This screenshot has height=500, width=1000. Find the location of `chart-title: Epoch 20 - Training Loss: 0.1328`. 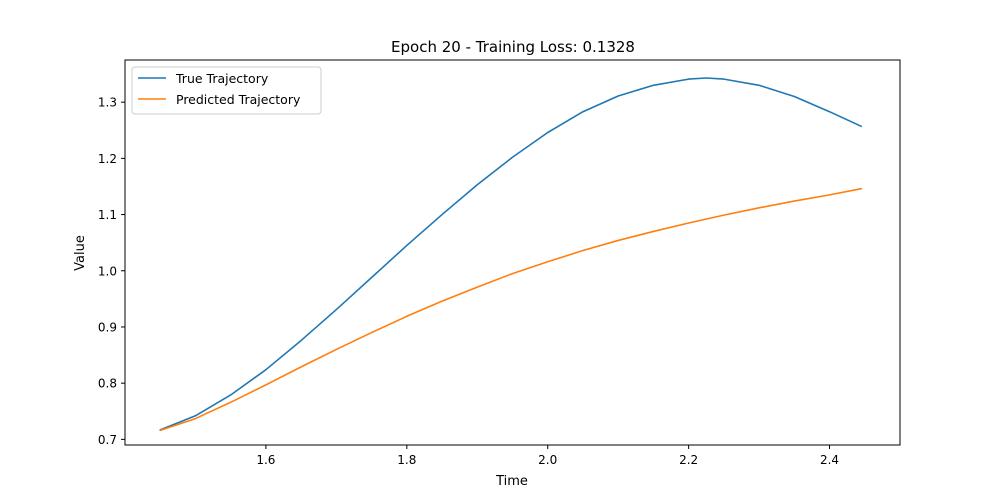

chart-title: Epoch 20 - Training Loss: 0.1328 is located at coordinates (513, 47).